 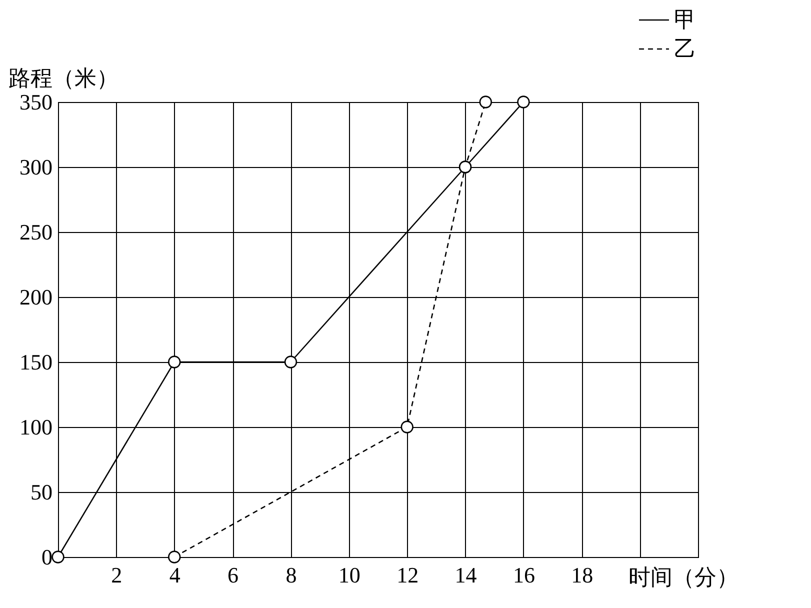 What do you see at coordinates (36, 427) in the screenshot?
I see `y-tick-label: 100` at bounding box center [36, 427].